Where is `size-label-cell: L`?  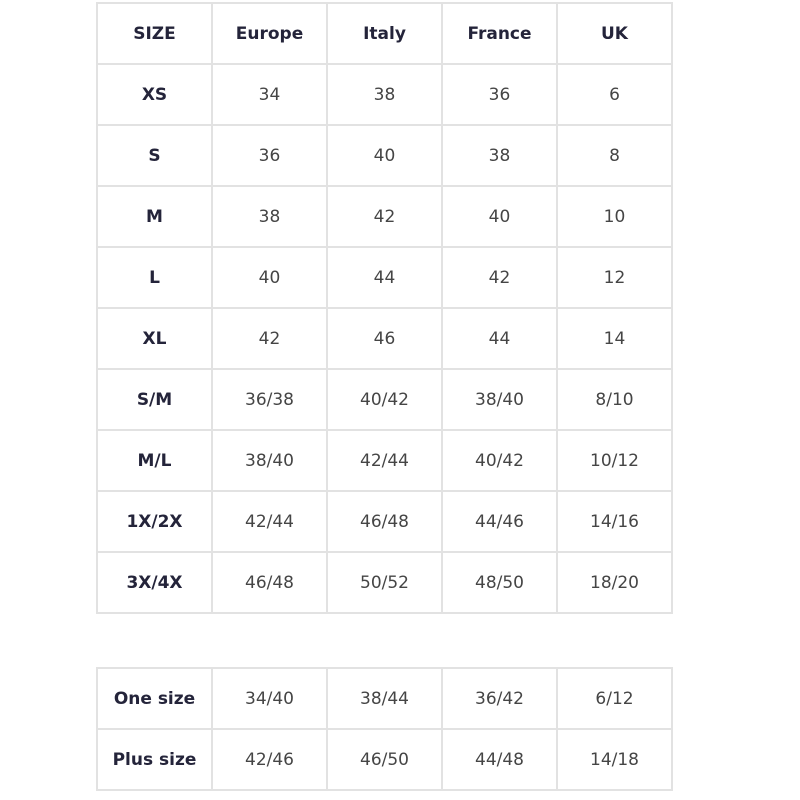 size-label-cell: L is located at coordinates (154, 277).